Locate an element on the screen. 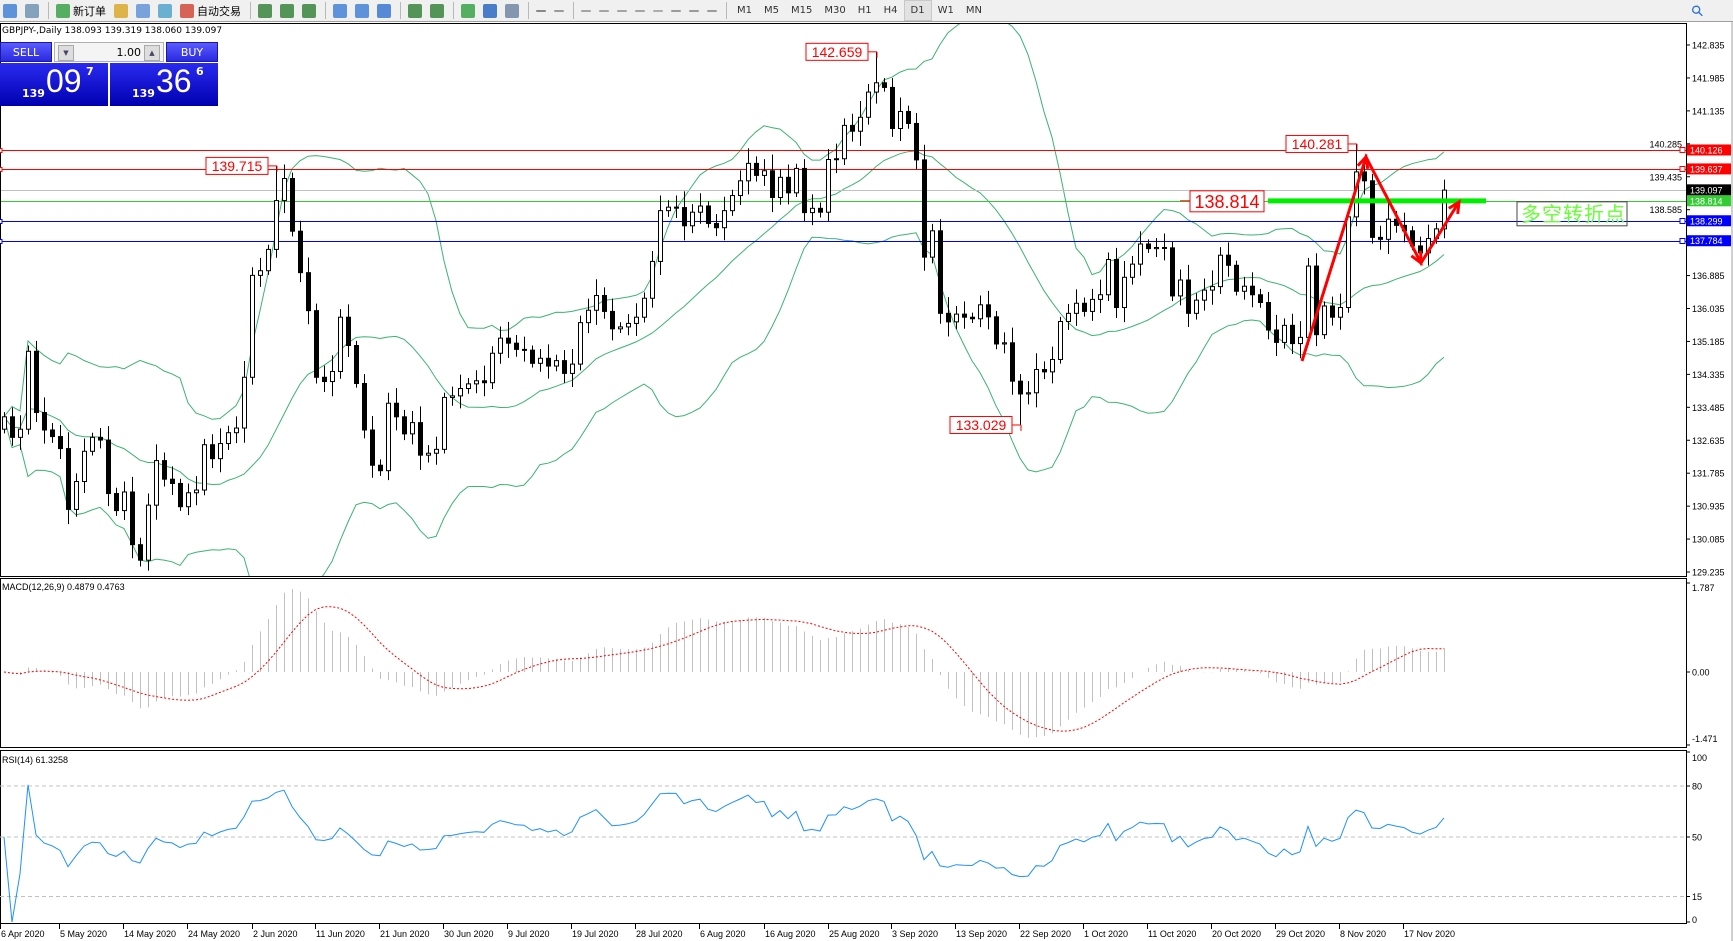 The image size is (1733, 941). auto-trading-button: 自动交易 is located at coordinates (210, 10).